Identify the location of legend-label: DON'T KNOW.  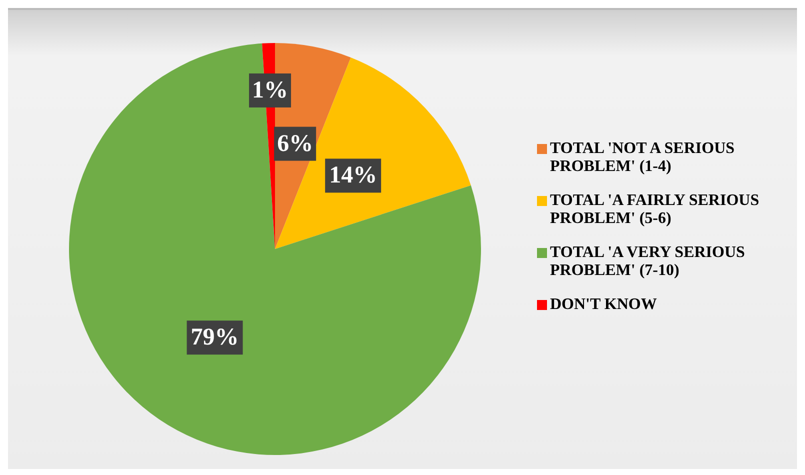
(603, 305).